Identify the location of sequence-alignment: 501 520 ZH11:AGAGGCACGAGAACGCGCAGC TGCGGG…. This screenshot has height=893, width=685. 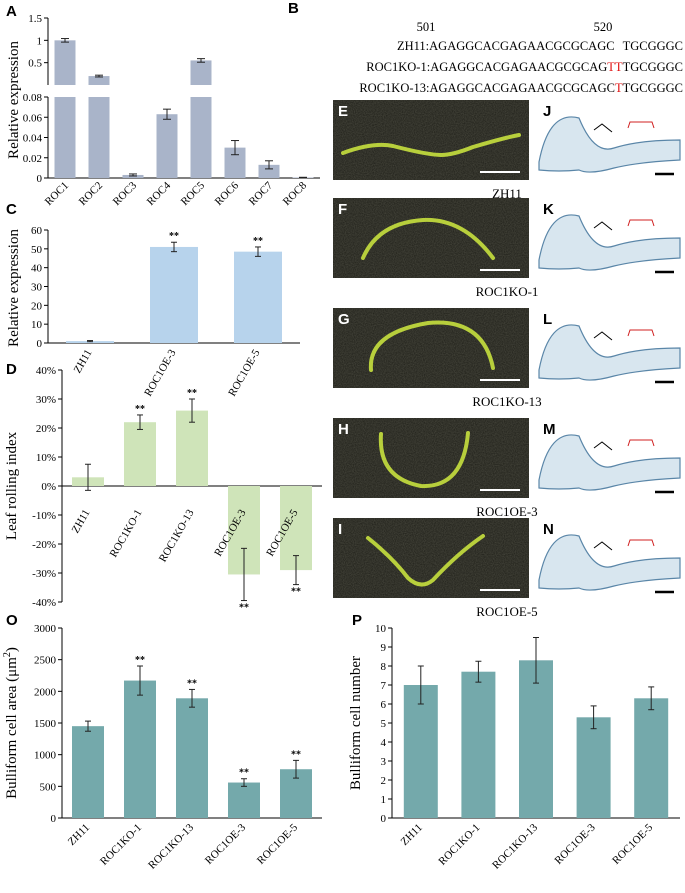
(521, 57).